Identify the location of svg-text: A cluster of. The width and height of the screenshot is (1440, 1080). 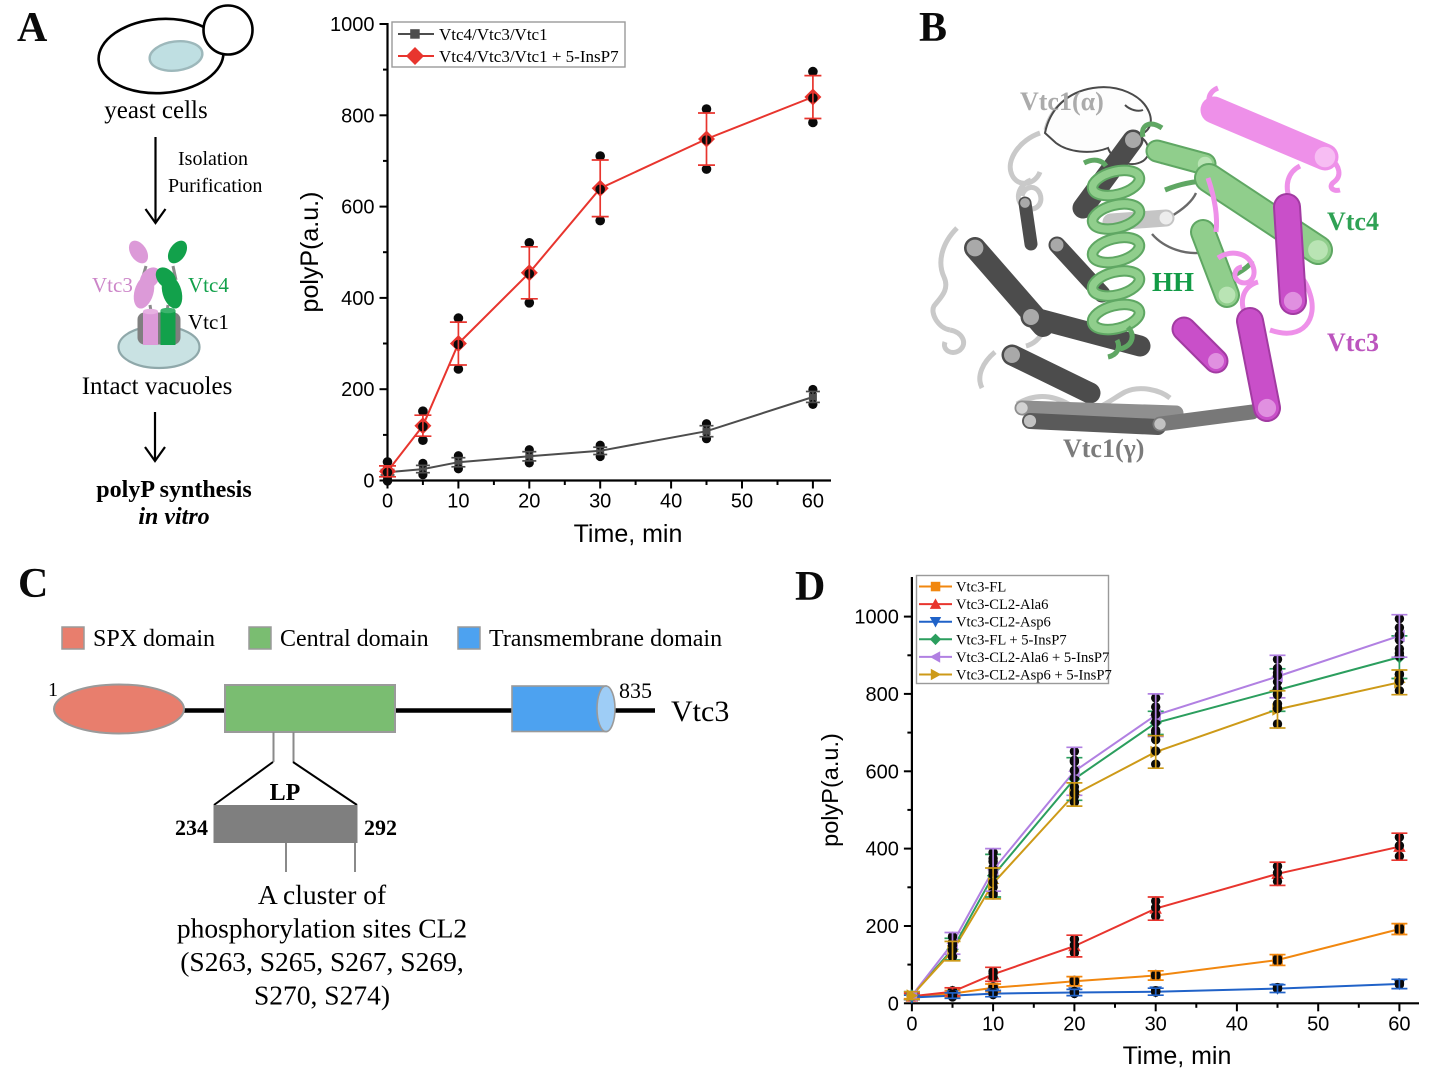
(322, 894).